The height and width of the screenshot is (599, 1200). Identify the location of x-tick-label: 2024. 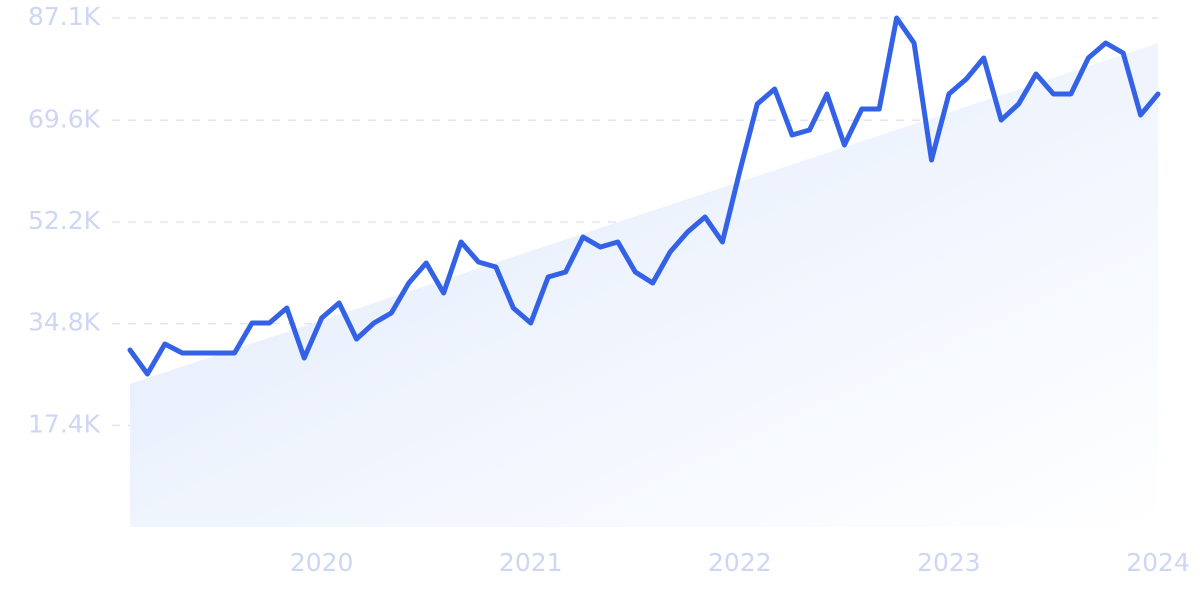
(1158, 562).